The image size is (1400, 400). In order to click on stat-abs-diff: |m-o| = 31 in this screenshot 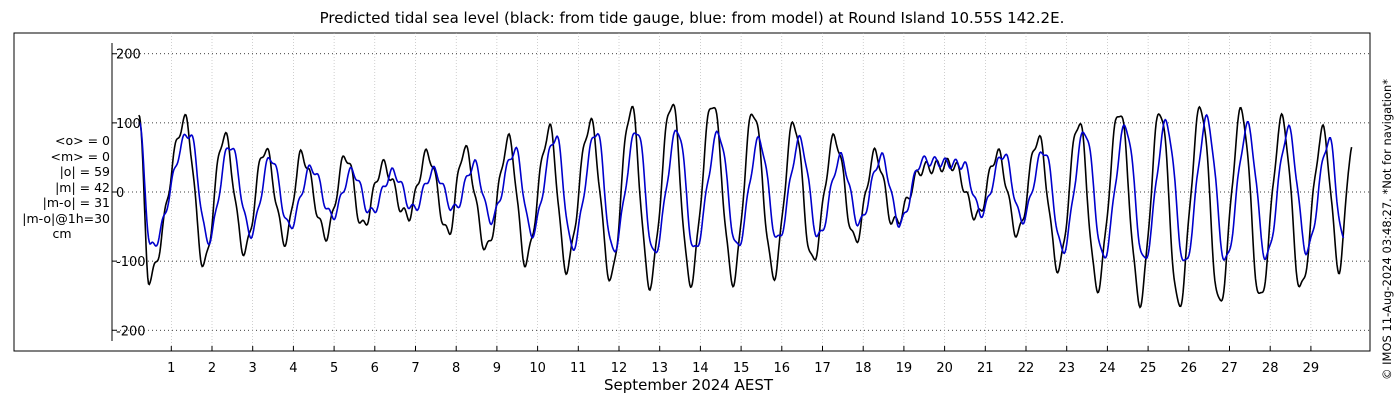, I will do `click(76, 202)`.